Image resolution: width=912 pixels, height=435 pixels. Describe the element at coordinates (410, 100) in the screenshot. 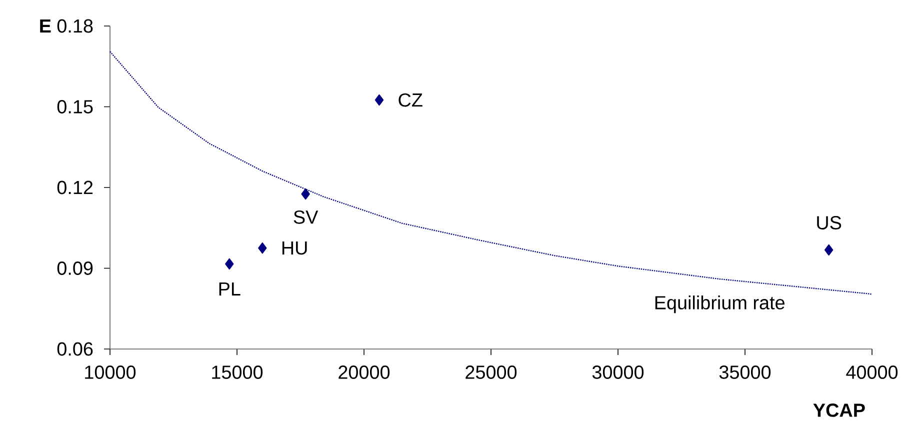

I see `annotation: CZ` at that location.